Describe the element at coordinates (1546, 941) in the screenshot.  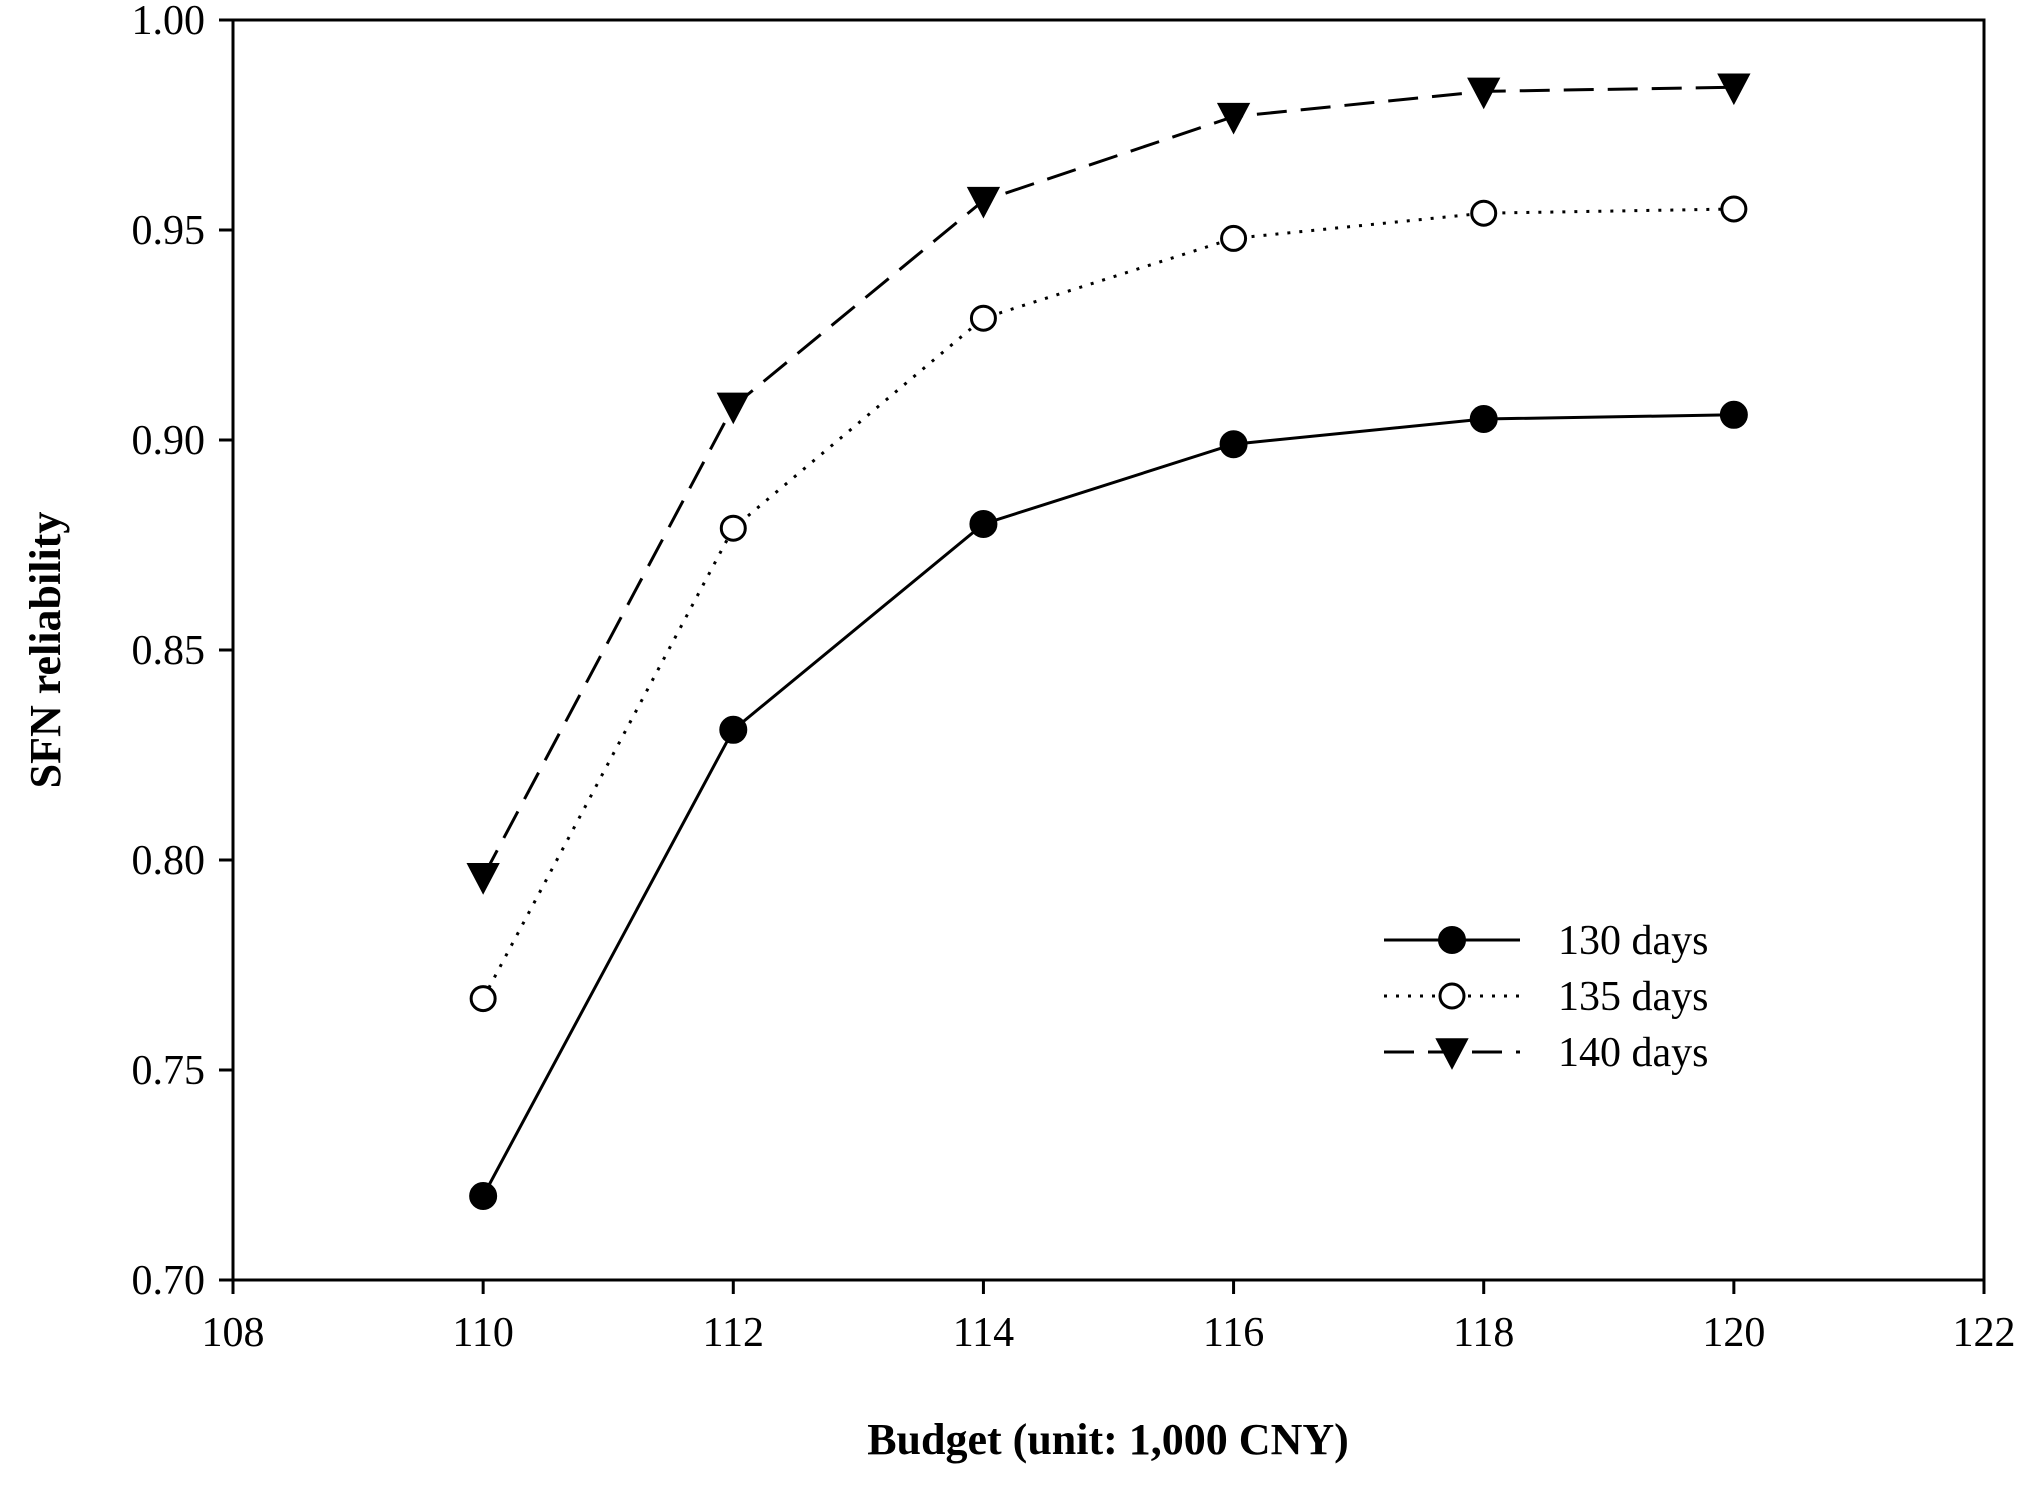
I see `legend-entry-130-days: 130 days` at that location.